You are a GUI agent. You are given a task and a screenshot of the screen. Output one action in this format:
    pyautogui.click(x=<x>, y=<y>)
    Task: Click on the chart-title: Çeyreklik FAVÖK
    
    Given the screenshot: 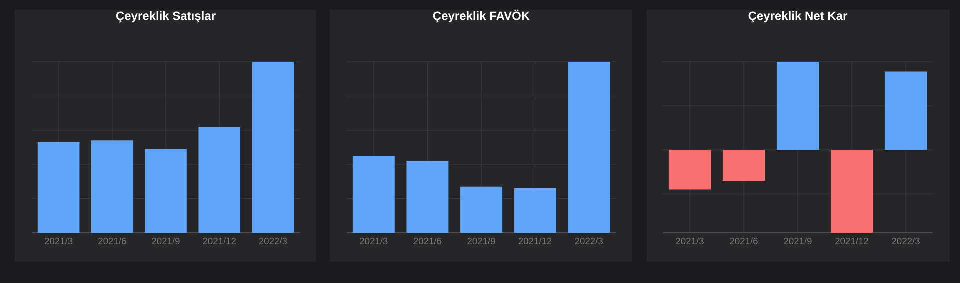 What is the action you would take?
    pyautogui.click(x=481, y=16)
    